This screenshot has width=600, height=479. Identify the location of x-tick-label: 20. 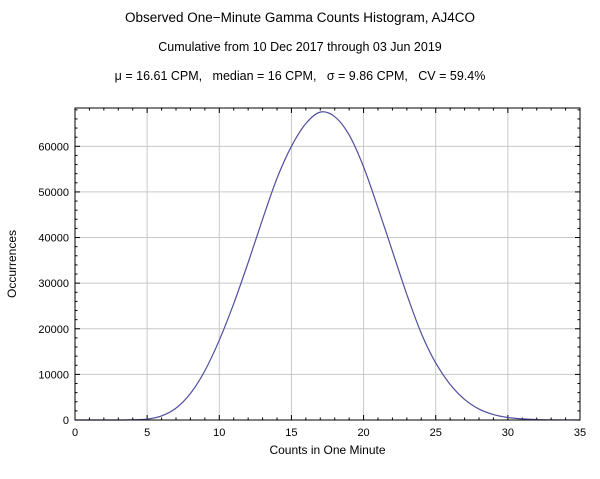
(363, 433).